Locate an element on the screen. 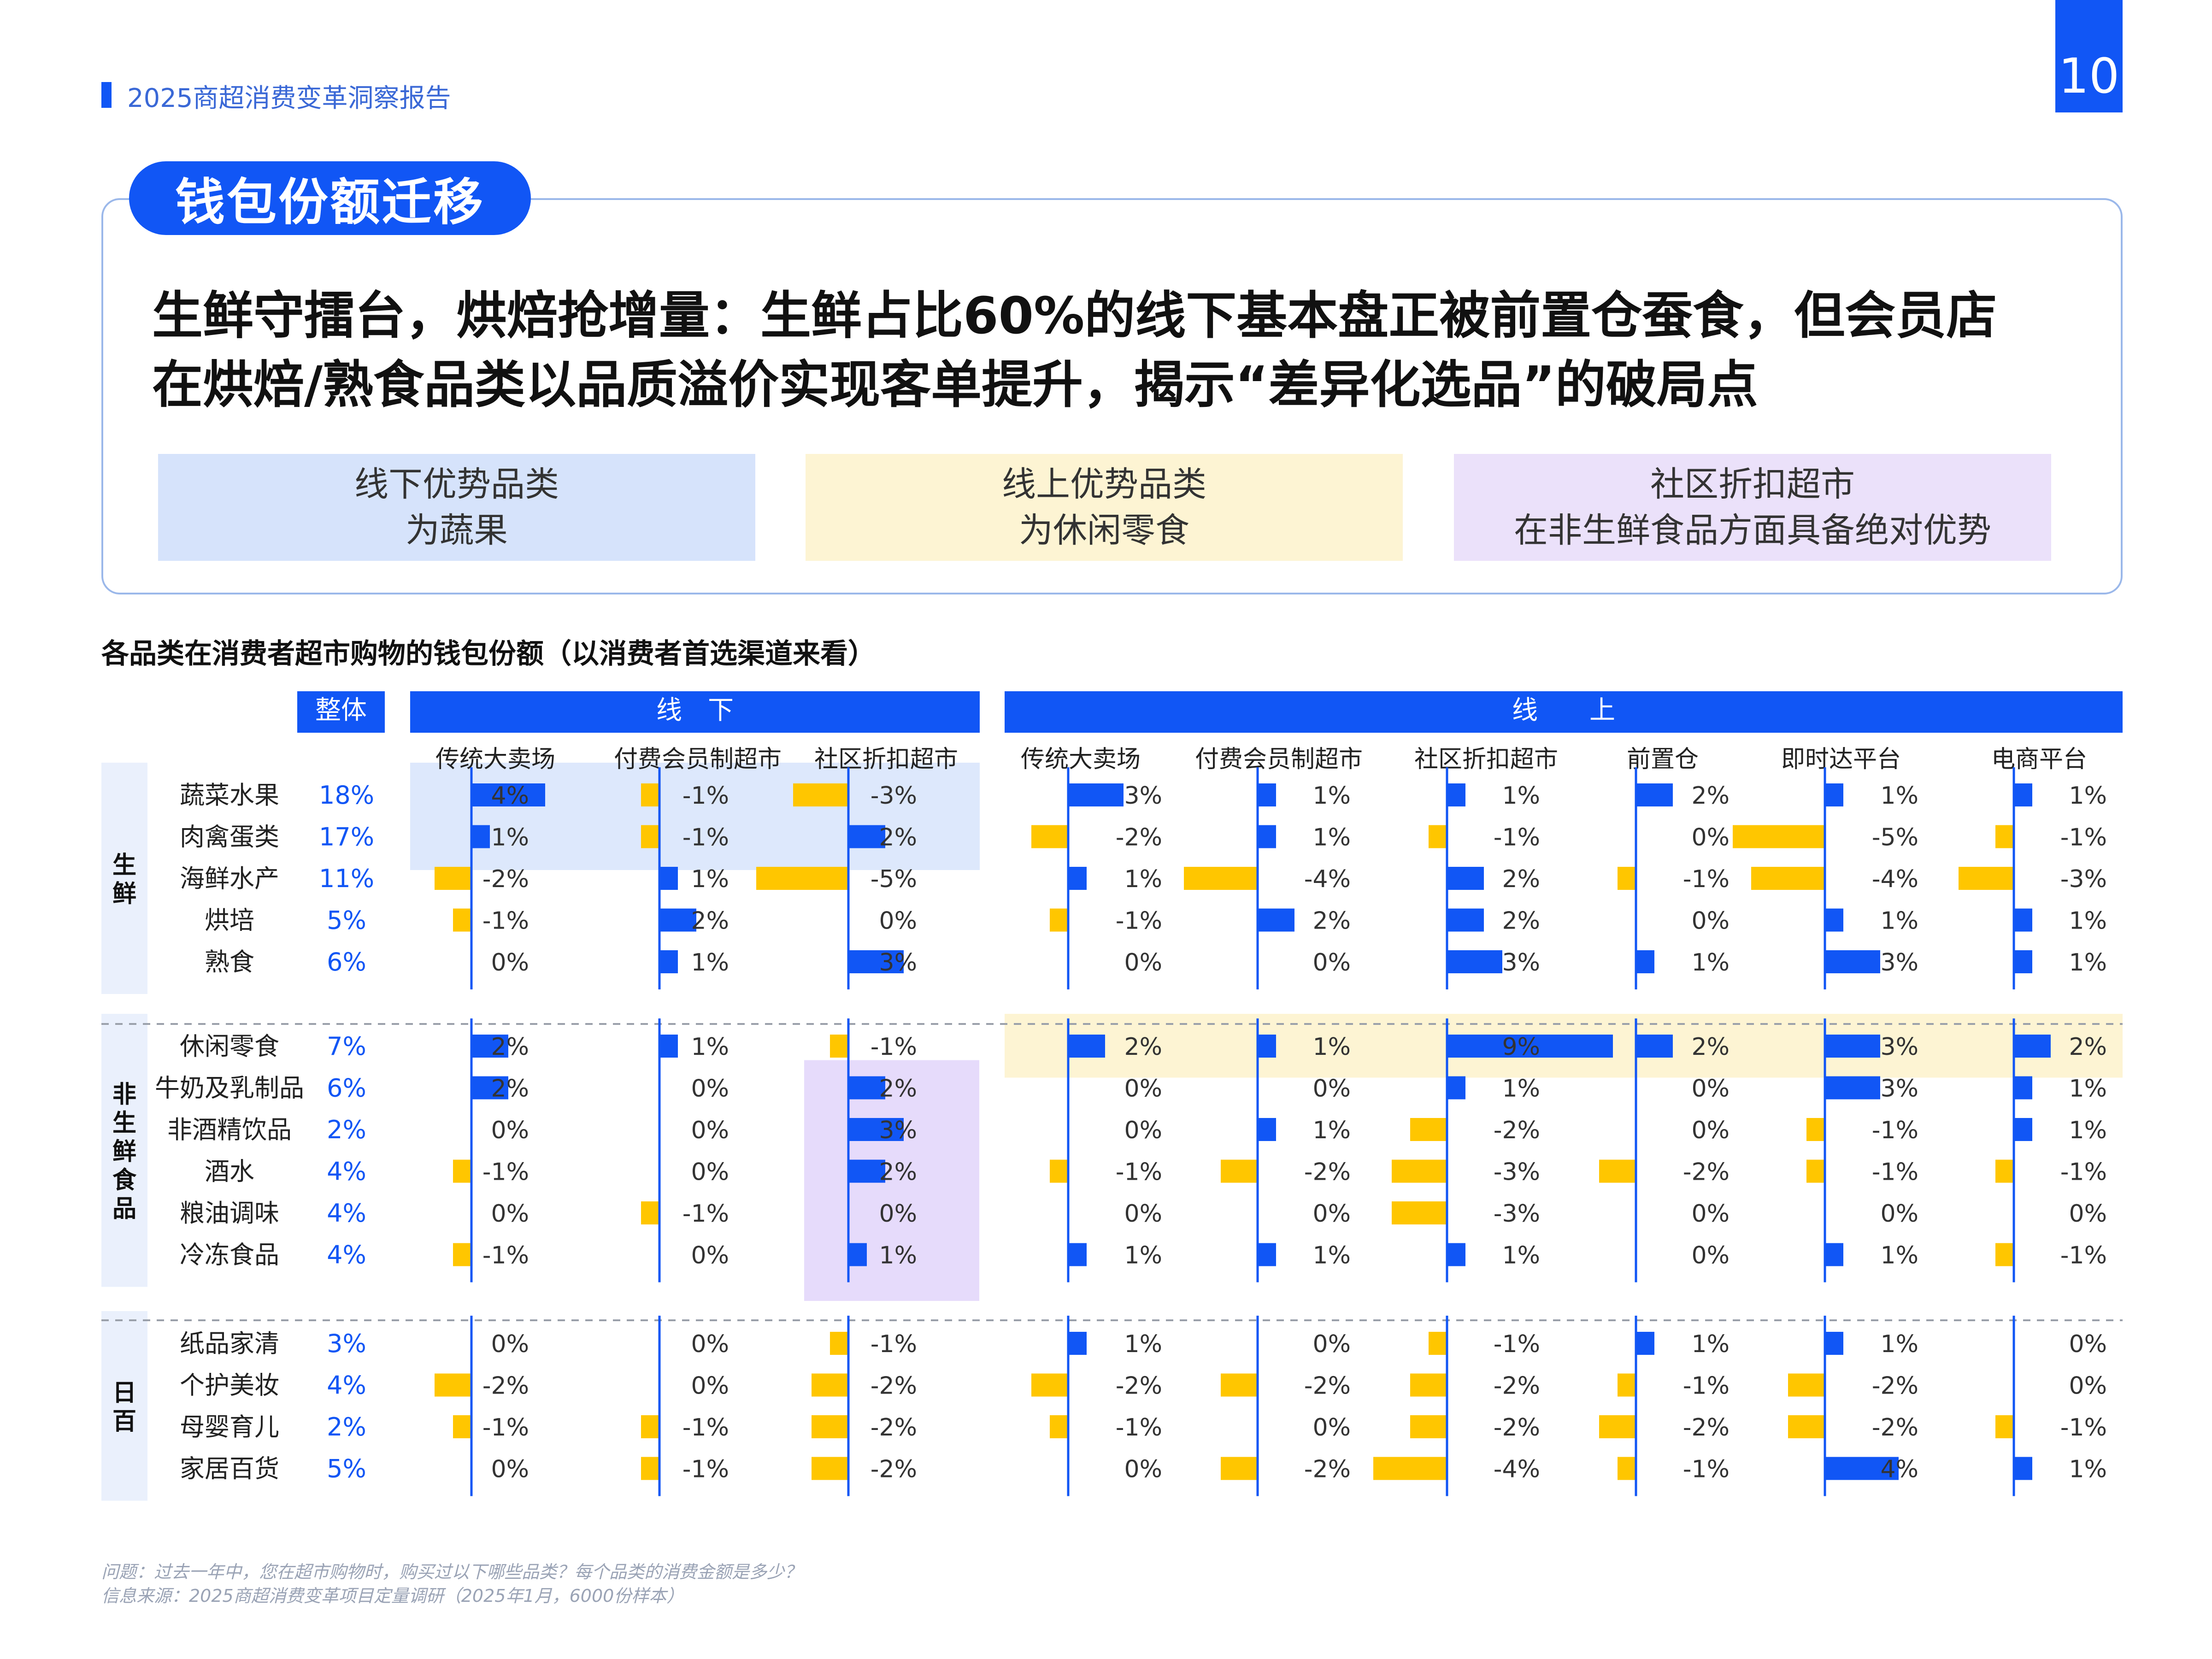 The height and width of the screenshot is (1659, 2212). channel-header: 即时达平台 is located at coordinates (1841, 759).